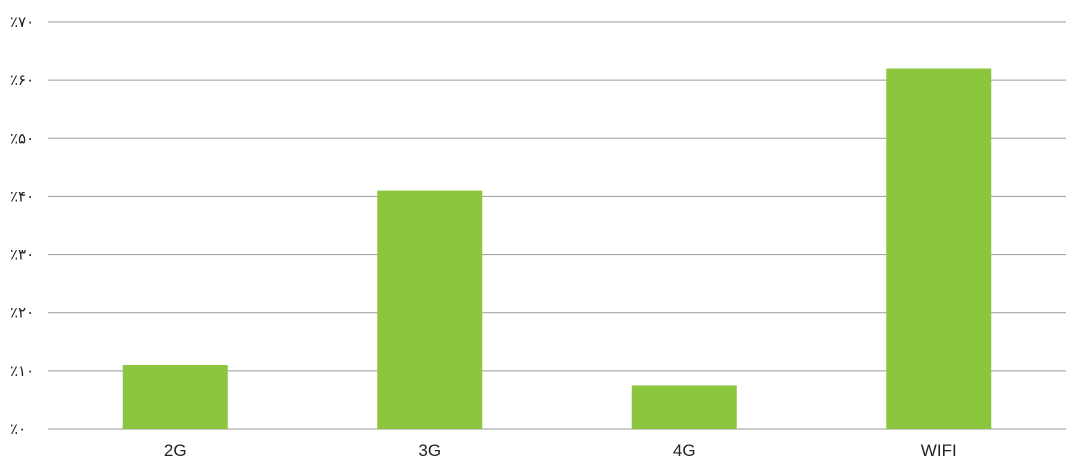 This screenshot has width=1072, height=464. Describe the element at coordinates (22, 80) in the screenshot. I see `y-tick-label: ٪۶۰` at that location.